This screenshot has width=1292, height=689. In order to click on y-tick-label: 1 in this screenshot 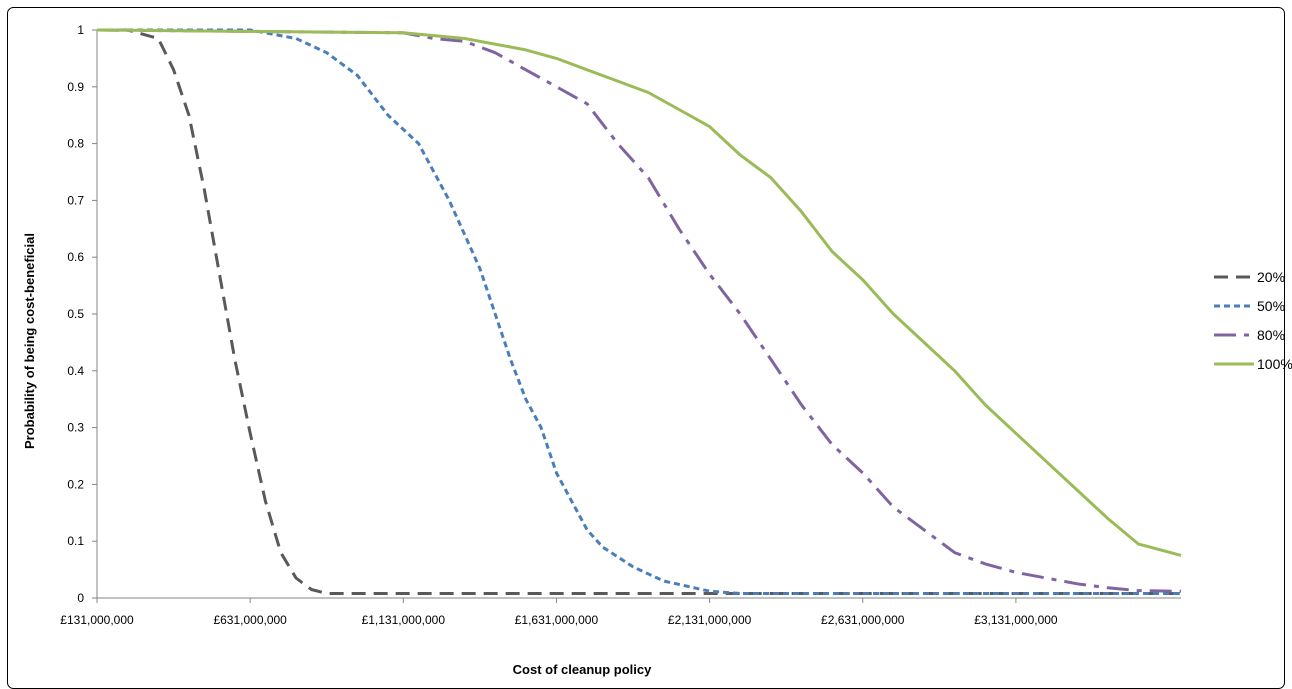, I will do `click(80, 30)`.